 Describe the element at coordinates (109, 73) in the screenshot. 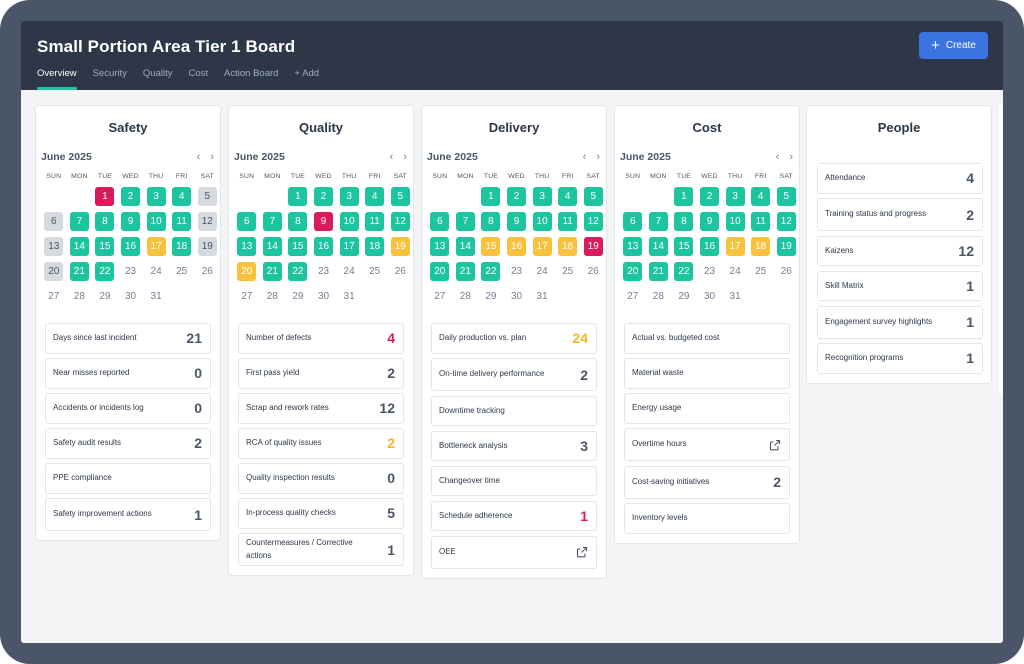

I see `tab-security: Security` at that location.